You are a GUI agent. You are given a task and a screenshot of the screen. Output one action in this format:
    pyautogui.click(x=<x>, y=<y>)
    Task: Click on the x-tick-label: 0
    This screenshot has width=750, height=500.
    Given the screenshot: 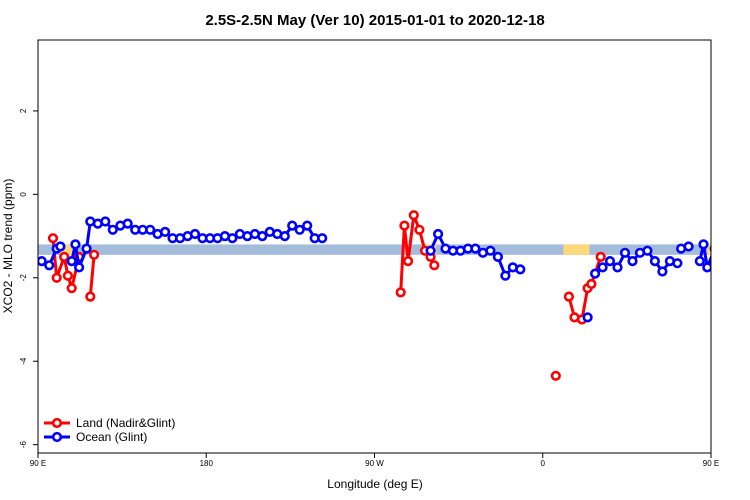 What is the action you would take?
    pyautogui.click(x=543, y=463)
    